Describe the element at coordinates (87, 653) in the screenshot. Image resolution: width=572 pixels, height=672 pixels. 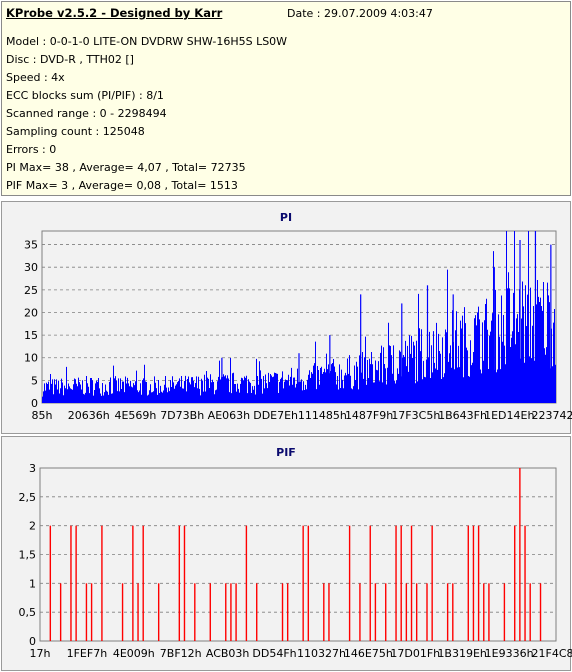
I see `x-tick-label: 1FEF7h` at that location.